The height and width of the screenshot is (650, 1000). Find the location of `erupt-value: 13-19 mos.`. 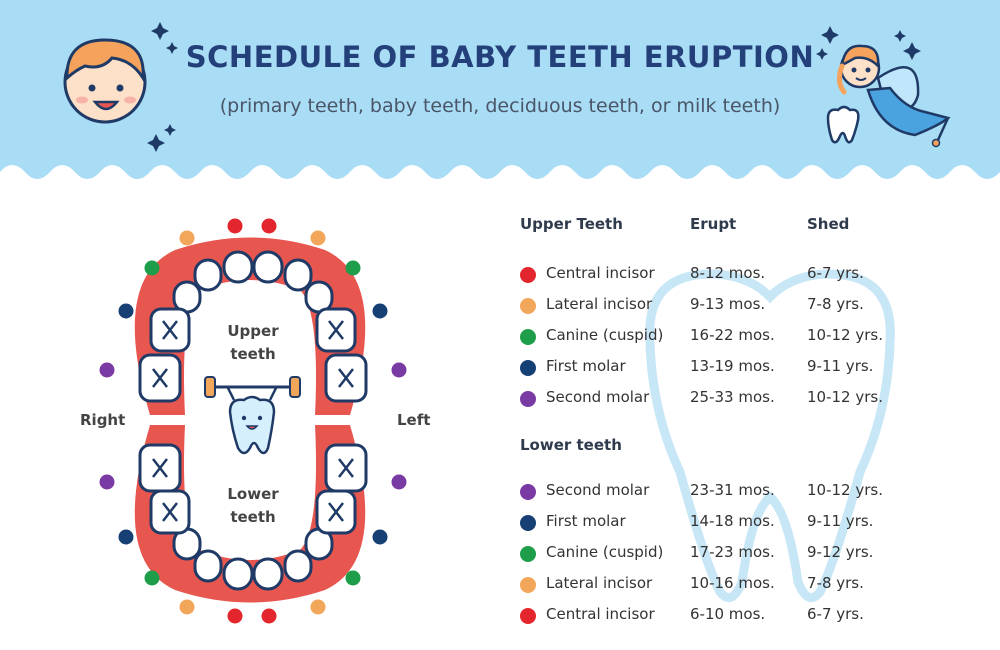

erupt-value: 13-19 mos. is located at coordinates (732, 366).